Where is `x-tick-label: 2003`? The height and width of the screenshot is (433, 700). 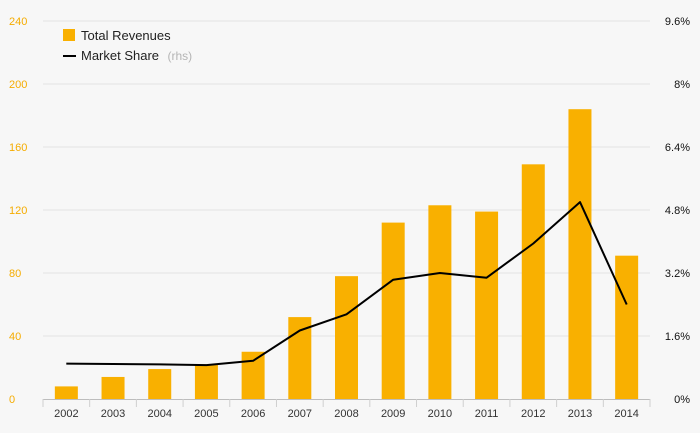
x-tick-label: 2003 is located at coordinates (113, 414).